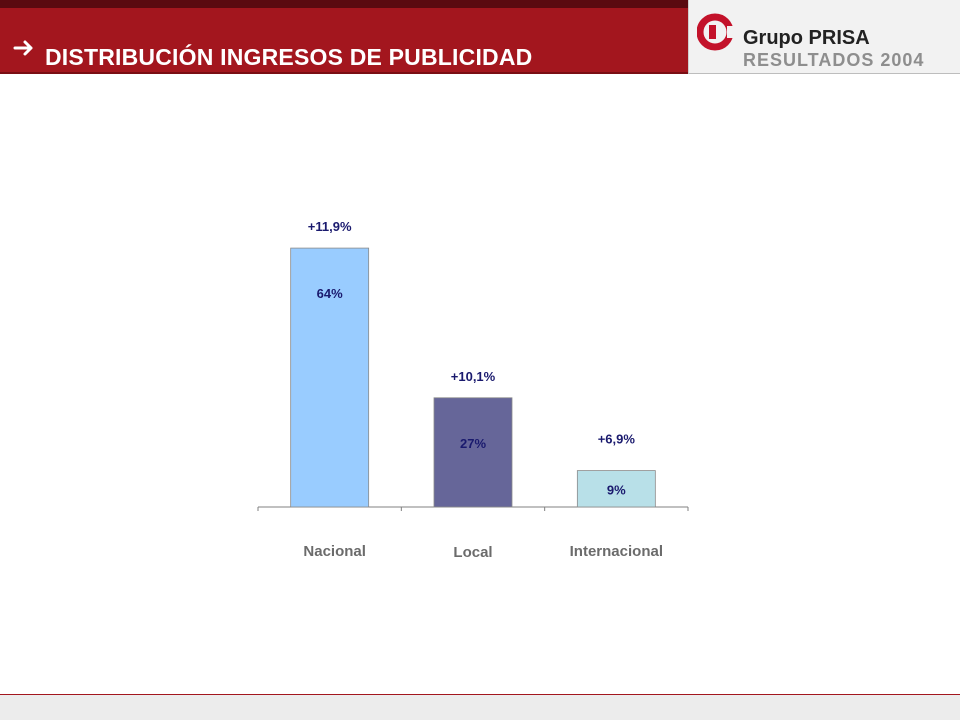 The image size is (960, 720). Describe the element at coordinates (473, 452) in the screenshot. I see `bar-local` at that location.